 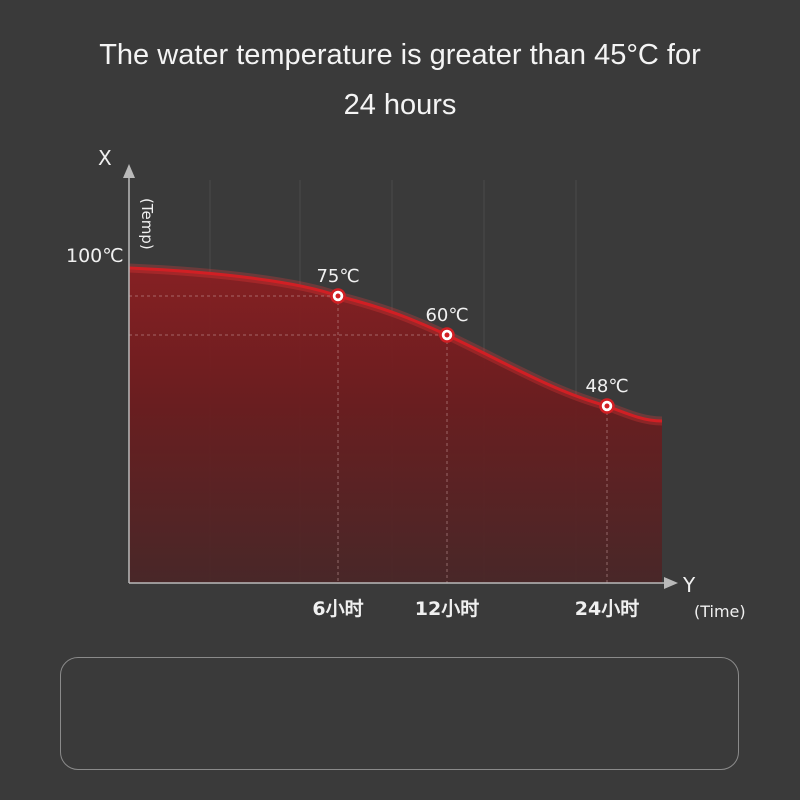 I want to click on y-axis-arrow, so click(x=129, y=171).